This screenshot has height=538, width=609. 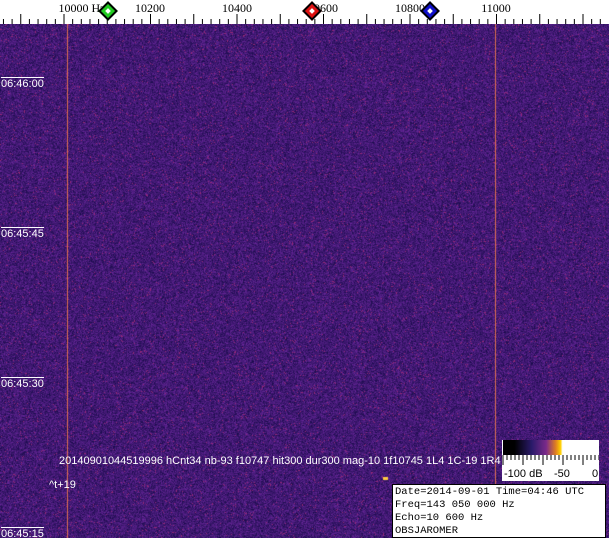 I want to click on echo: Echo=10 600 Hz, so click(x=499, y=518).